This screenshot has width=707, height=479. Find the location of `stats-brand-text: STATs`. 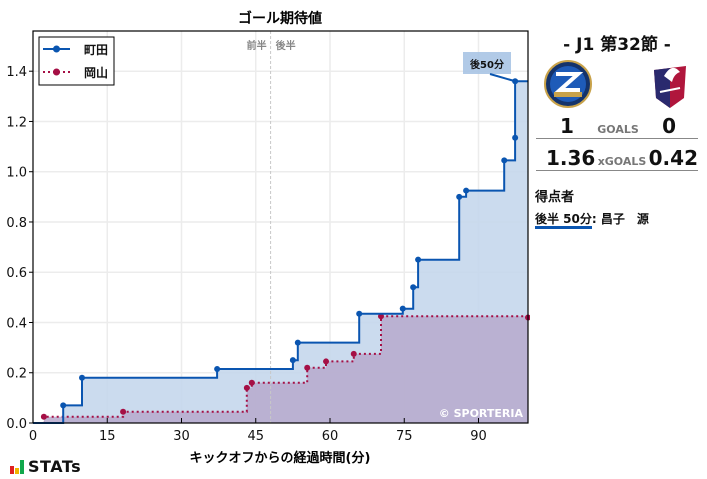

stats-brand-text: STATs is located at coordinates (55, 466).